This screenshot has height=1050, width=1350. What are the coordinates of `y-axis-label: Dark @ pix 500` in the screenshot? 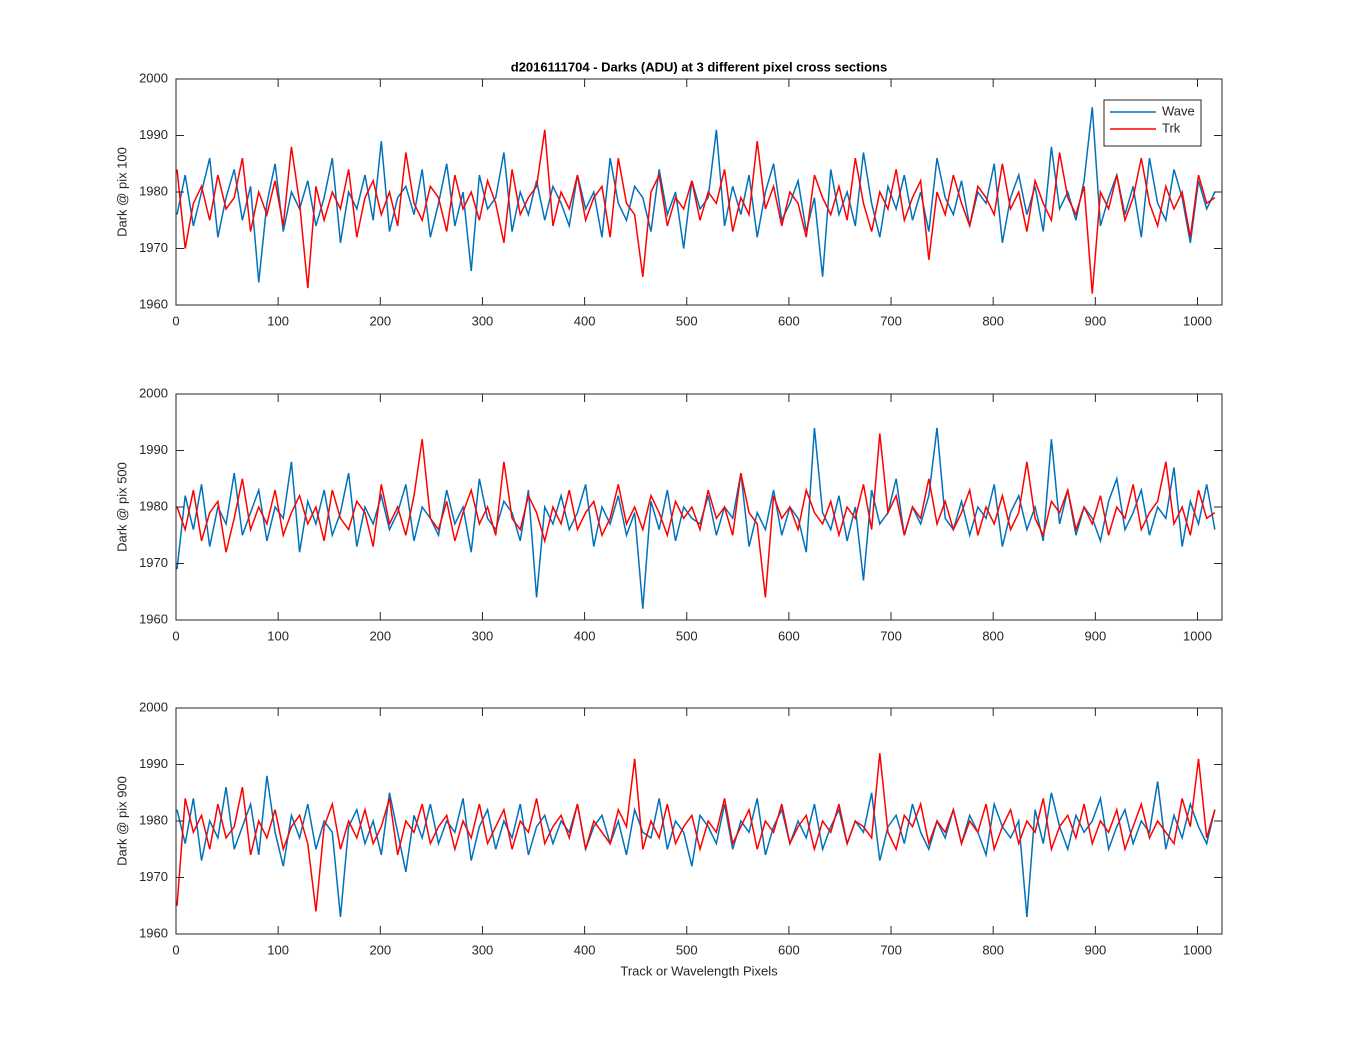 It's located at (121, 507).